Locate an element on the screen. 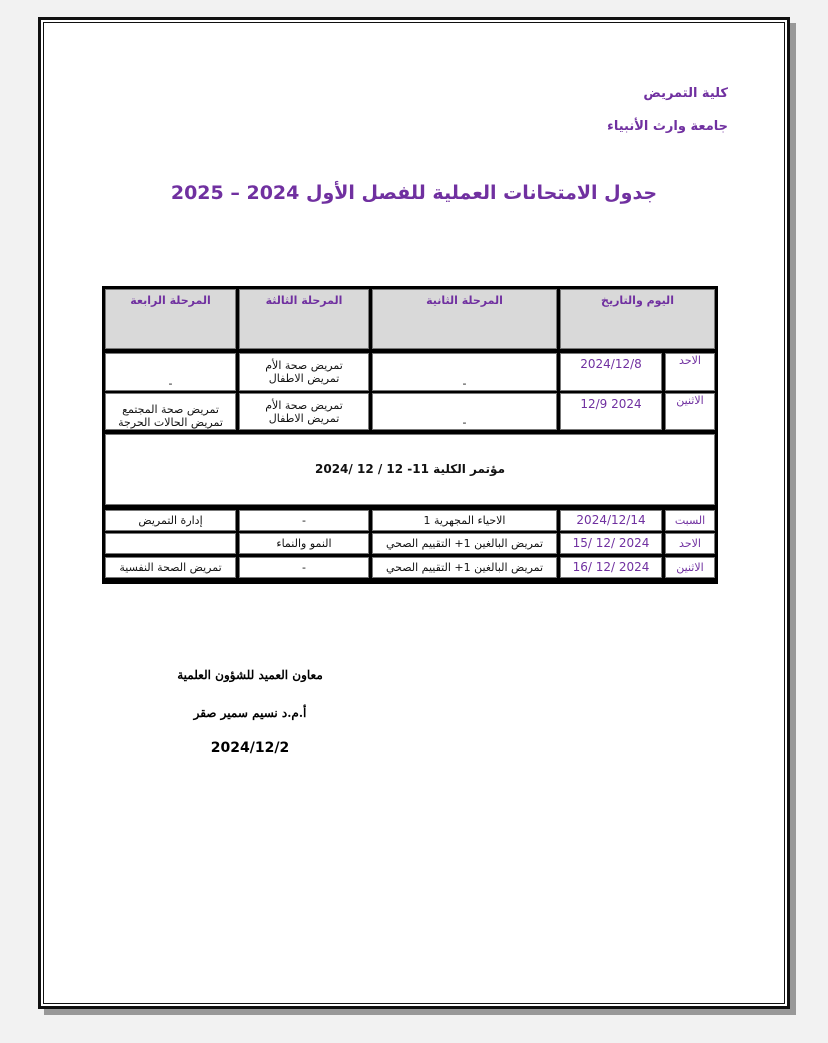  cell-date: 2024 12/9 is located at coordinates (611, 411).